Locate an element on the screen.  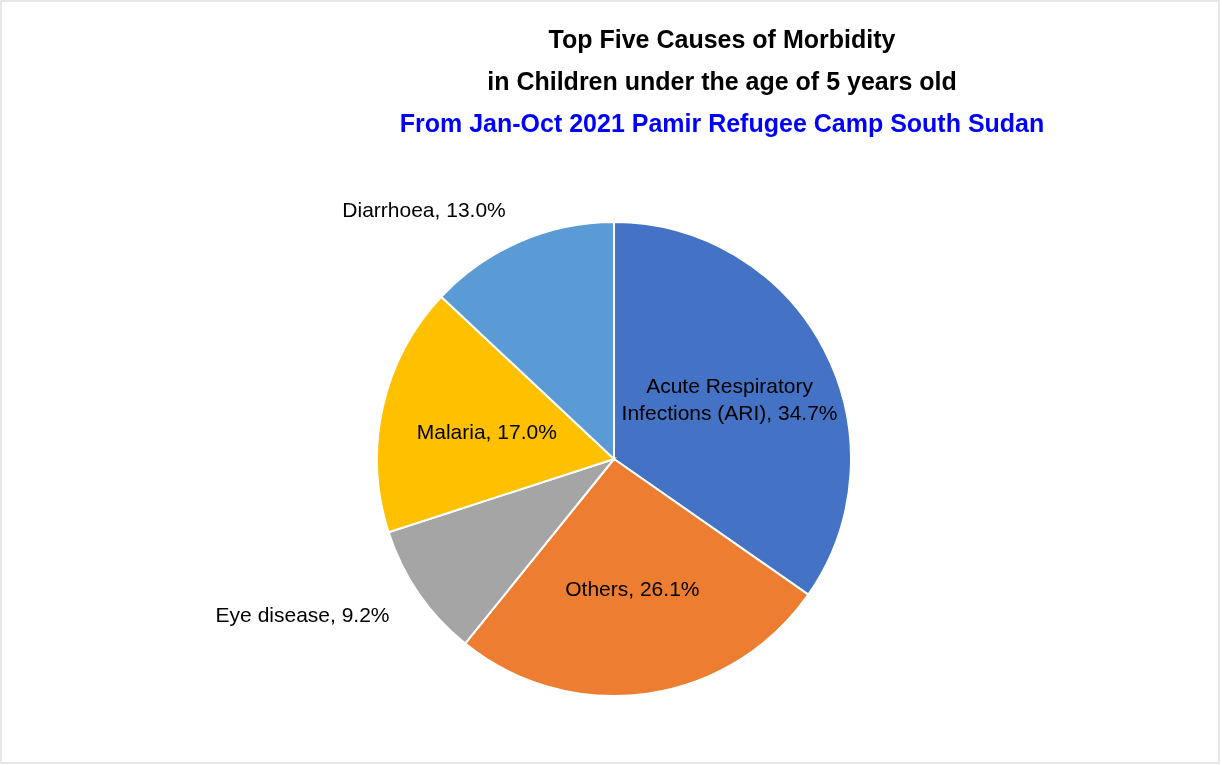
slice-label: Eye disease, 9.2% is located at coordinates (302, 614).